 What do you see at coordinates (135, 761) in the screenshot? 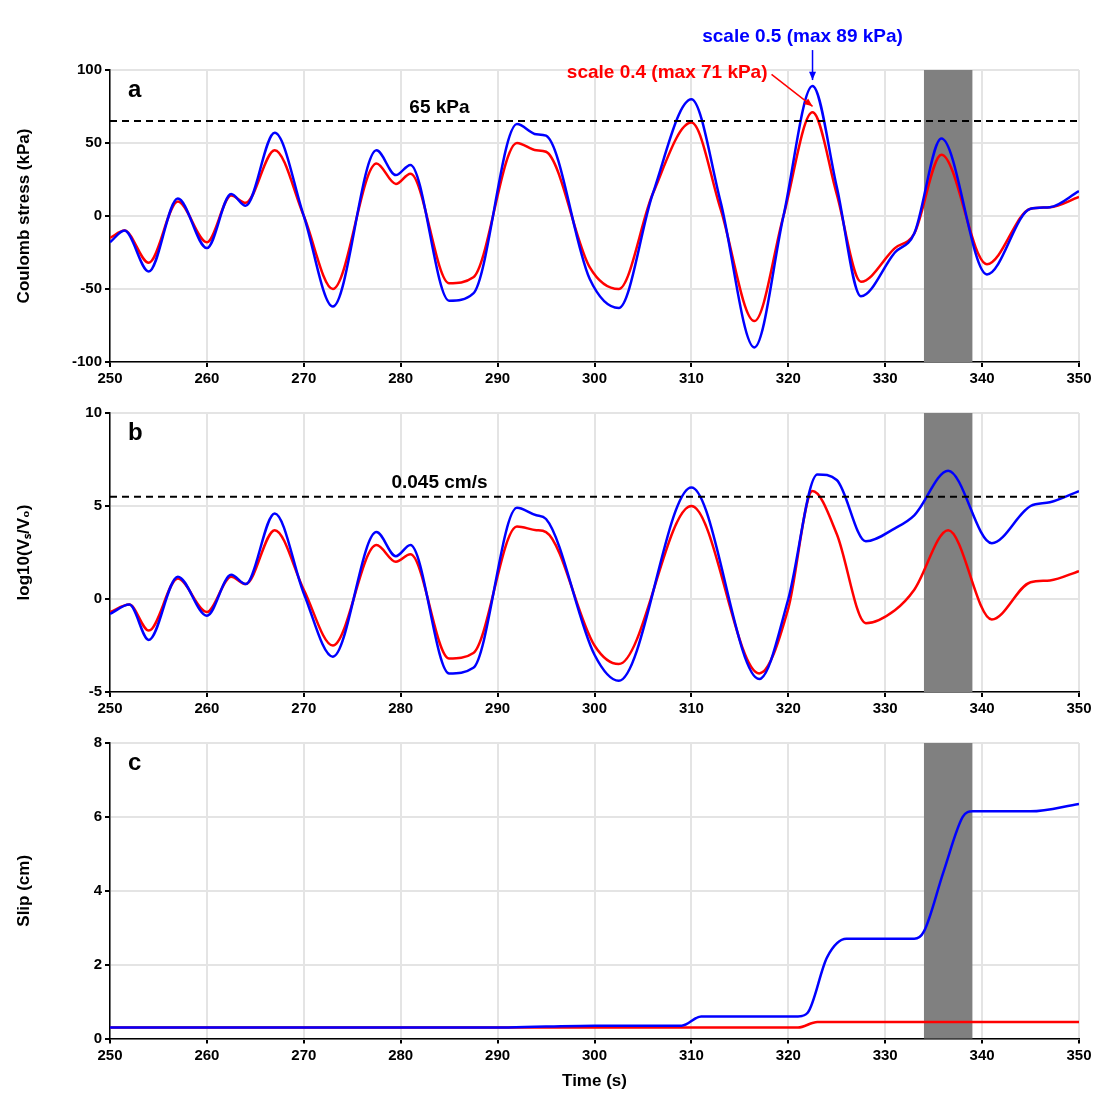
I see `annotation: c` at bounding box center [135, 761].